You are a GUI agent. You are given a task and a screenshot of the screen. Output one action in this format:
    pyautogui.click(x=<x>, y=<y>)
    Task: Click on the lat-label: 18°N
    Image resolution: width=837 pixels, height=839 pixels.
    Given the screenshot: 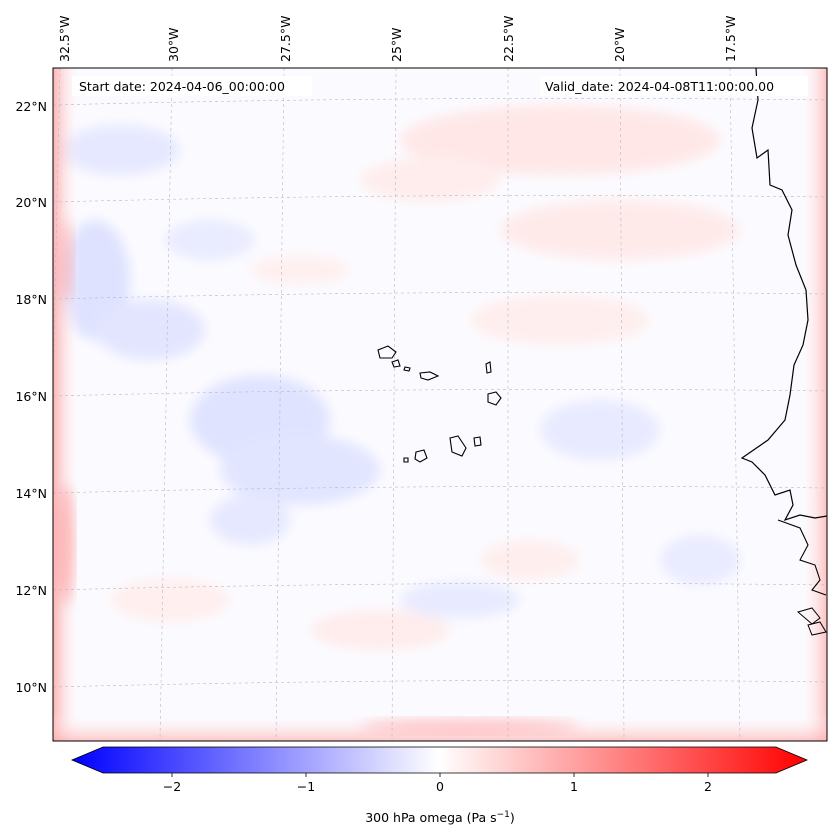 What is the action you would take?
    pyautogui.click(x=31, y=299)
    